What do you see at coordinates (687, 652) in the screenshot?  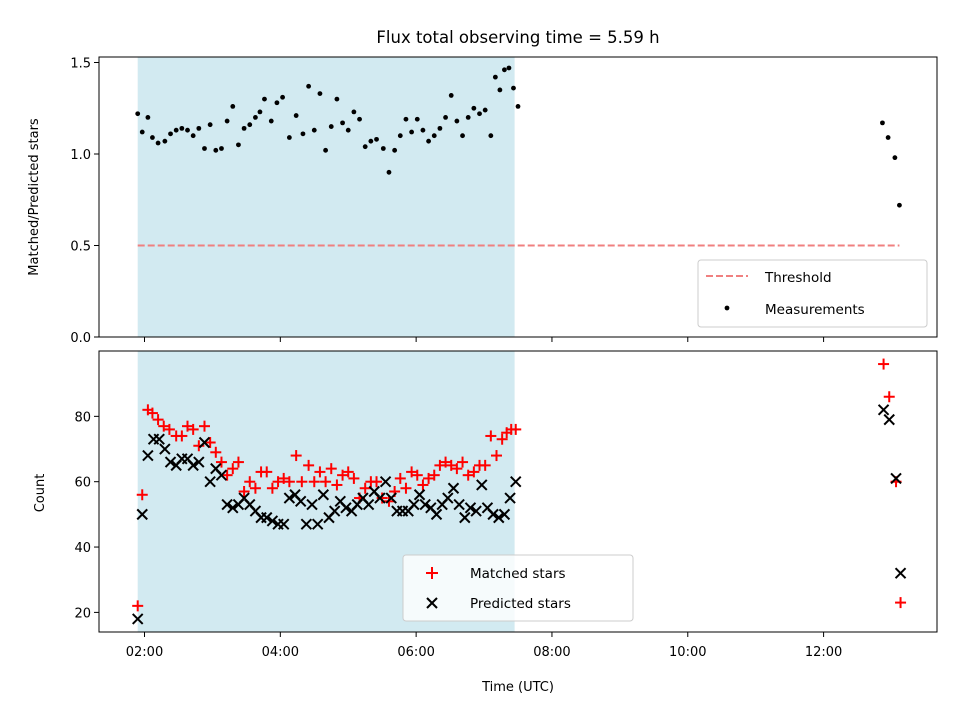 I see `x-tick-label: 10:00` at bounding box center [687, 652].